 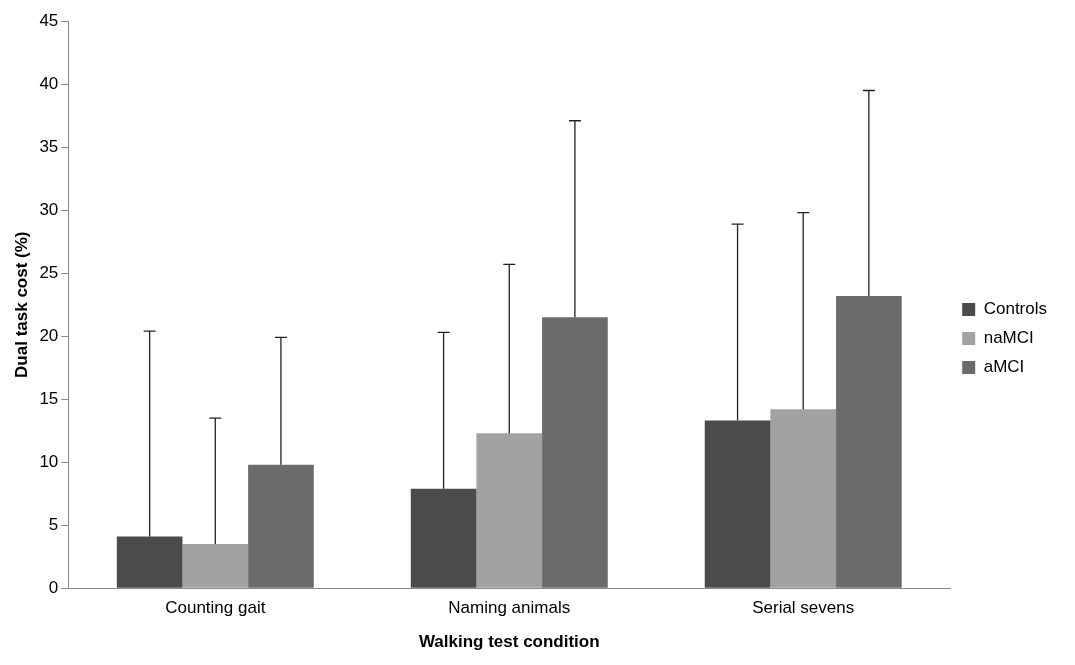 I want to click on x-tick-label: Counting gait, so click(x=215, y=608).